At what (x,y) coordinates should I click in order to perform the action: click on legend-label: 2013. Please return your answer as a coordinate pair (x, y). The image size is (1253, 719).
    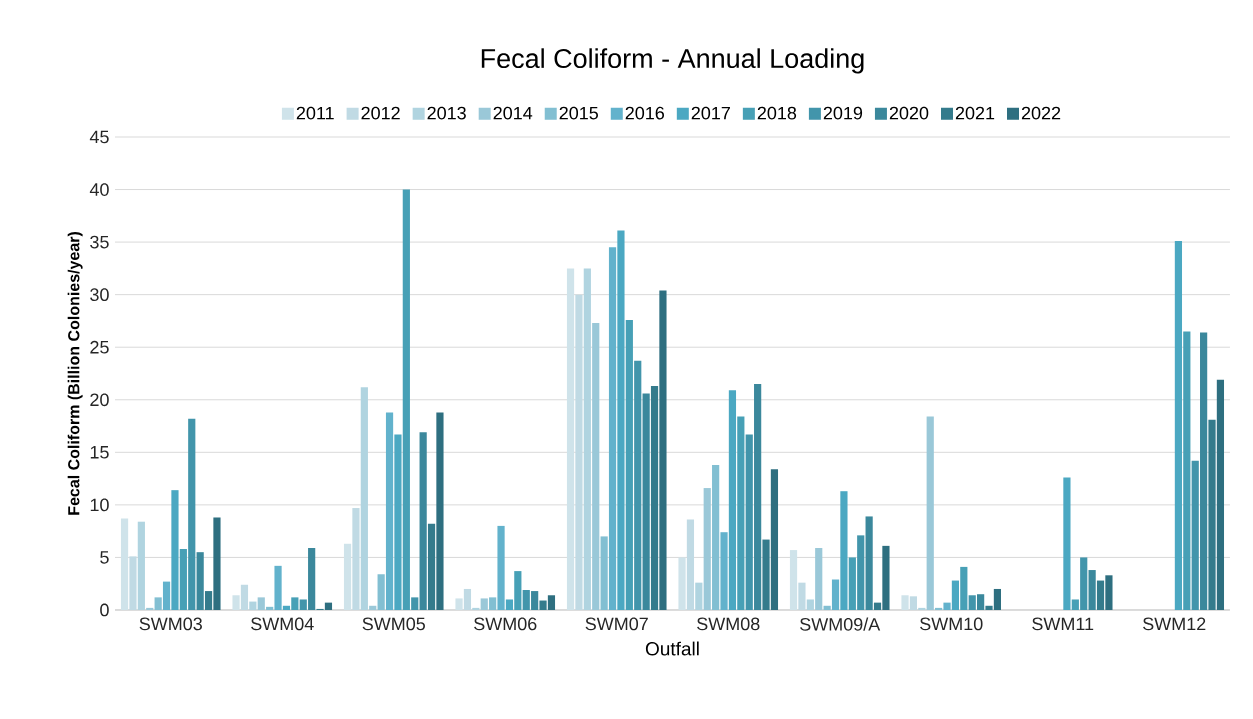
    Looking at the image, I should click on (446, 113).